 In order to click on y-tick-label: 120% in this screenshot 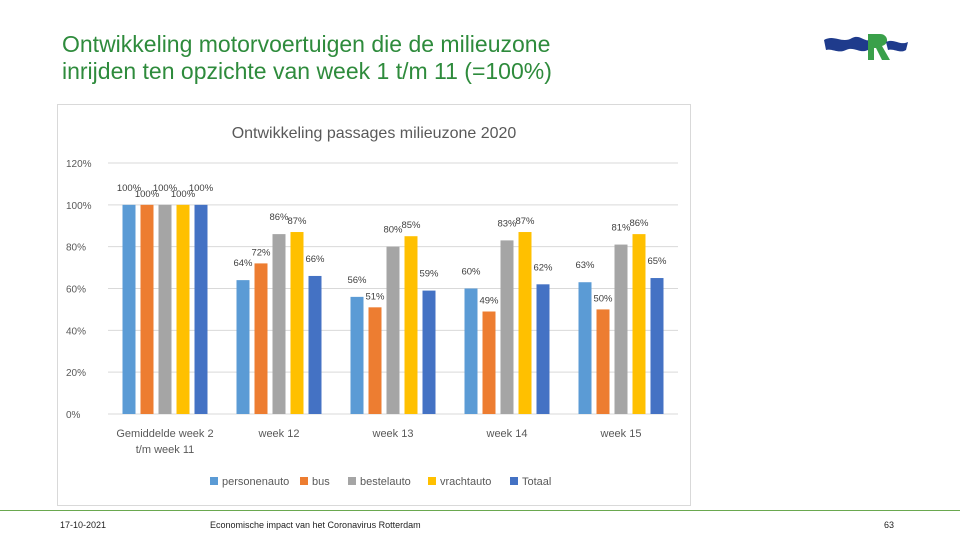, I will do `click(79, 164)`.